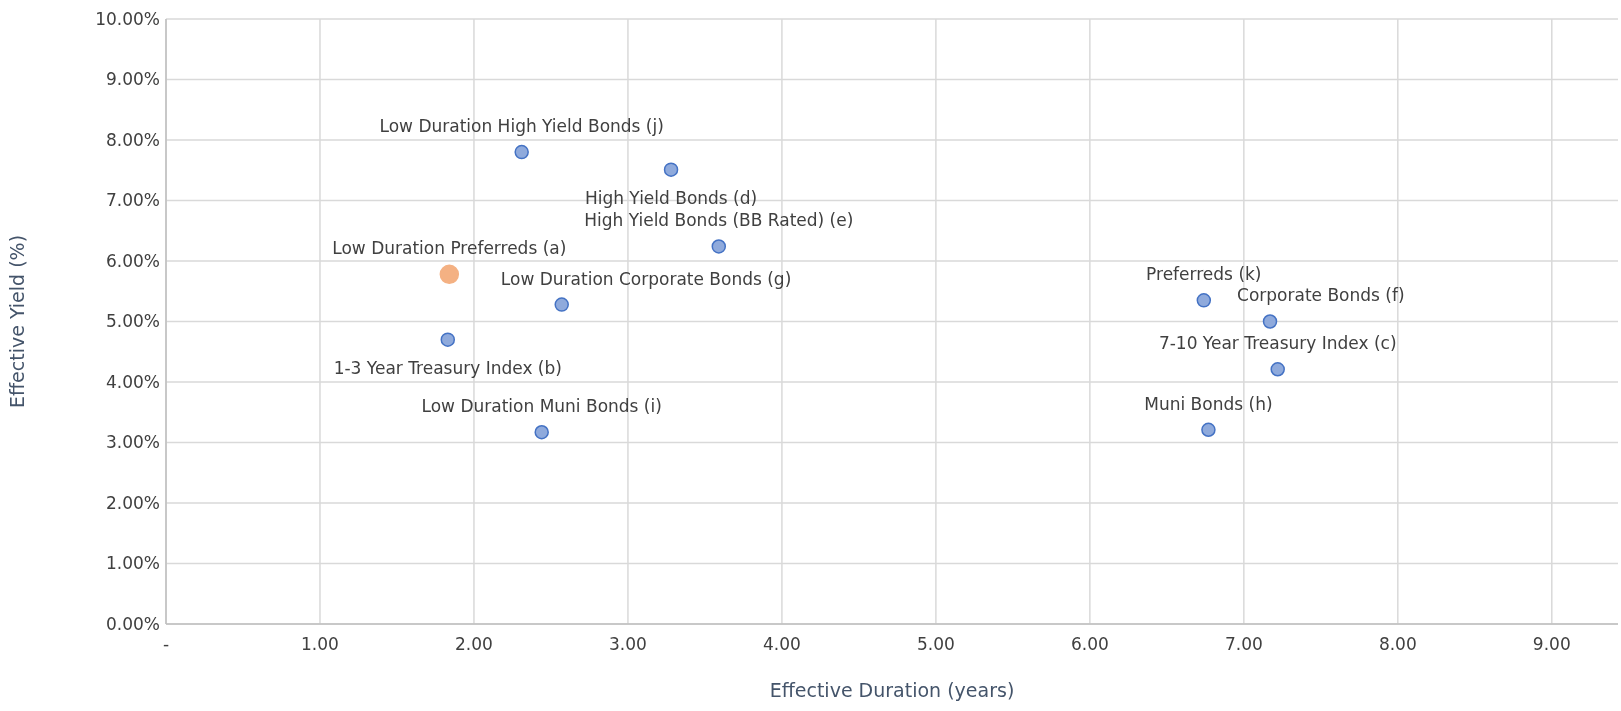 This screenshot has width=1621, height=711. Describe the element at coordinates (892, 690) in the screenshot. I see `x-axis-title: Effective Duration (years)` at that location.